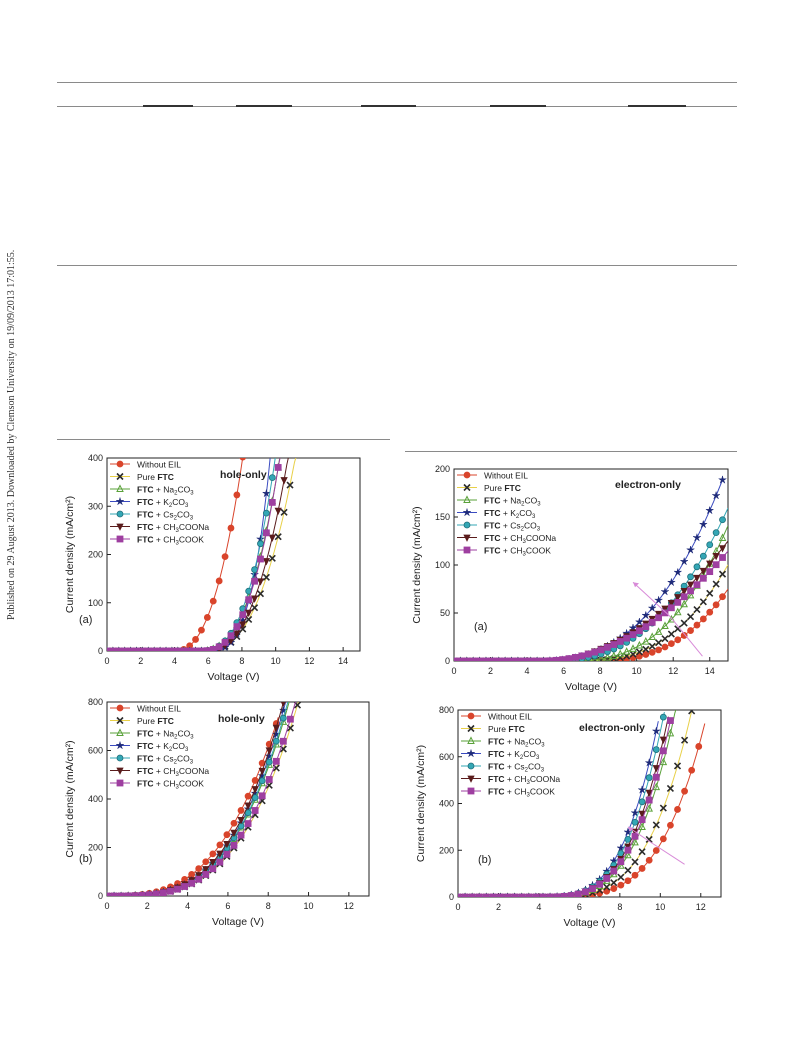 The width and height of the screenshot is (793, 1039). Describe the element at coordinates (516, 743) in the screenshot. I see `legend-entry: FTC + Na2CO3` at that location.